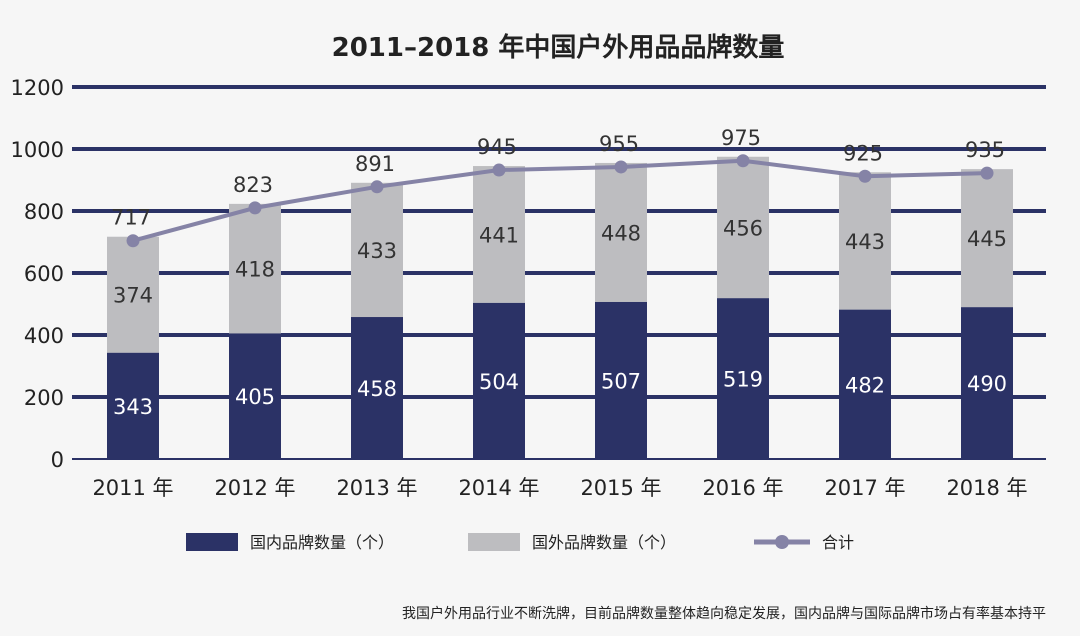 The image size is (1080, 636). I want to click on data-label-total: 823, so click(253, 185).